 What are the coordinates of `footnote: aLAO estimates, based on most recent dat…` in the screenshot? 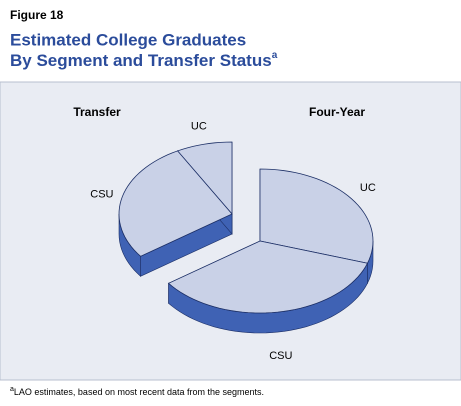 It's located at (137, 392).